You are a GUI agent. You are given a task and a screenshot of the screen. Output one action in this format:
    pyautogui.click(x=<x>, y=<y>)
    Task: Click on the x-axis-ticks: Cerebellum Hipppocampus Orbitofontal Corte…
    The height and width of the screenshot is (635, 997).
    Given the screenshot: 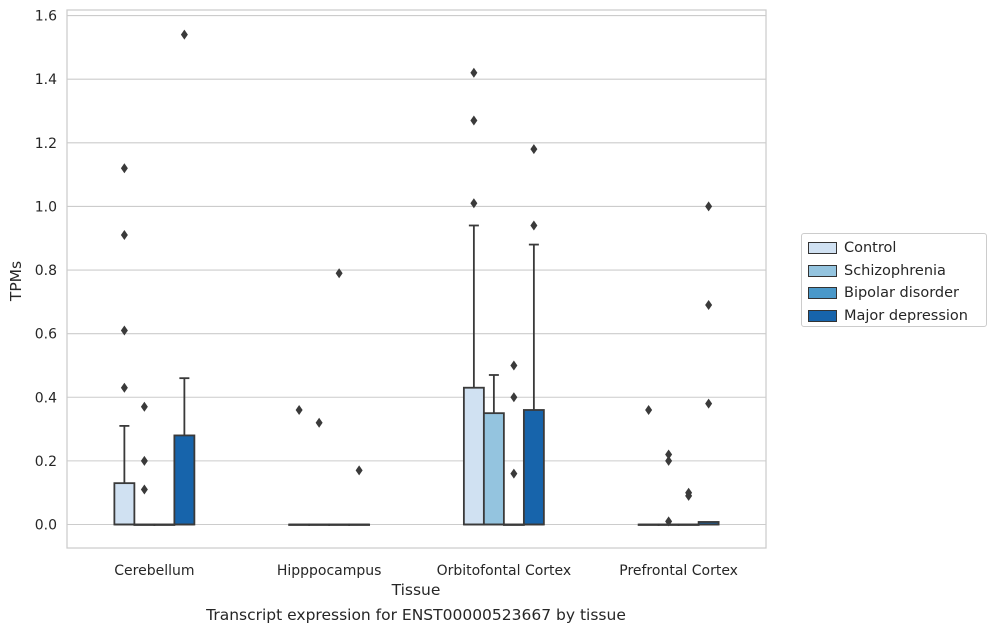 What is the action you would take?
    pyautogui.click(x=426, y=571)
    